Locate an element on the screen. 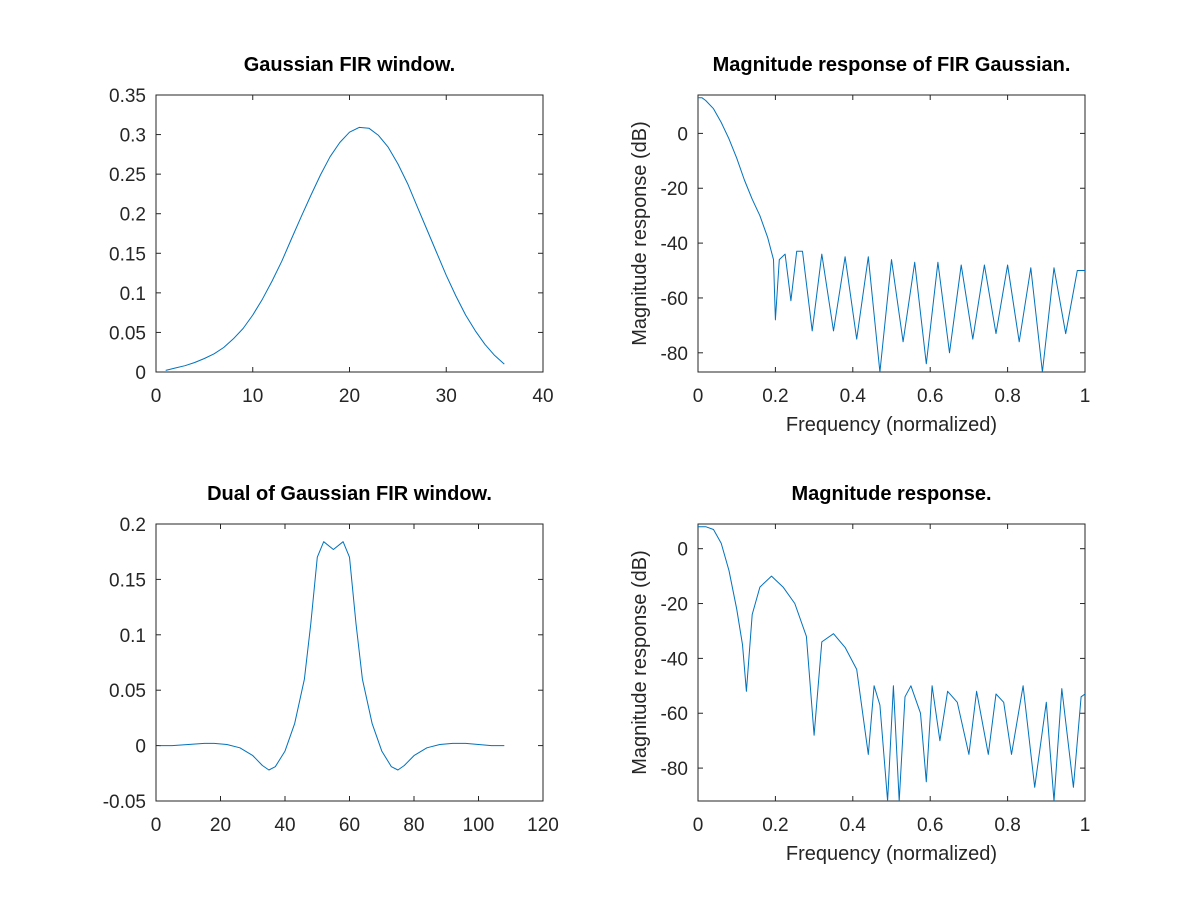 This screenshot has width=1200, height=900. x-tick-label: 10 is located at coordinates (252, 396).